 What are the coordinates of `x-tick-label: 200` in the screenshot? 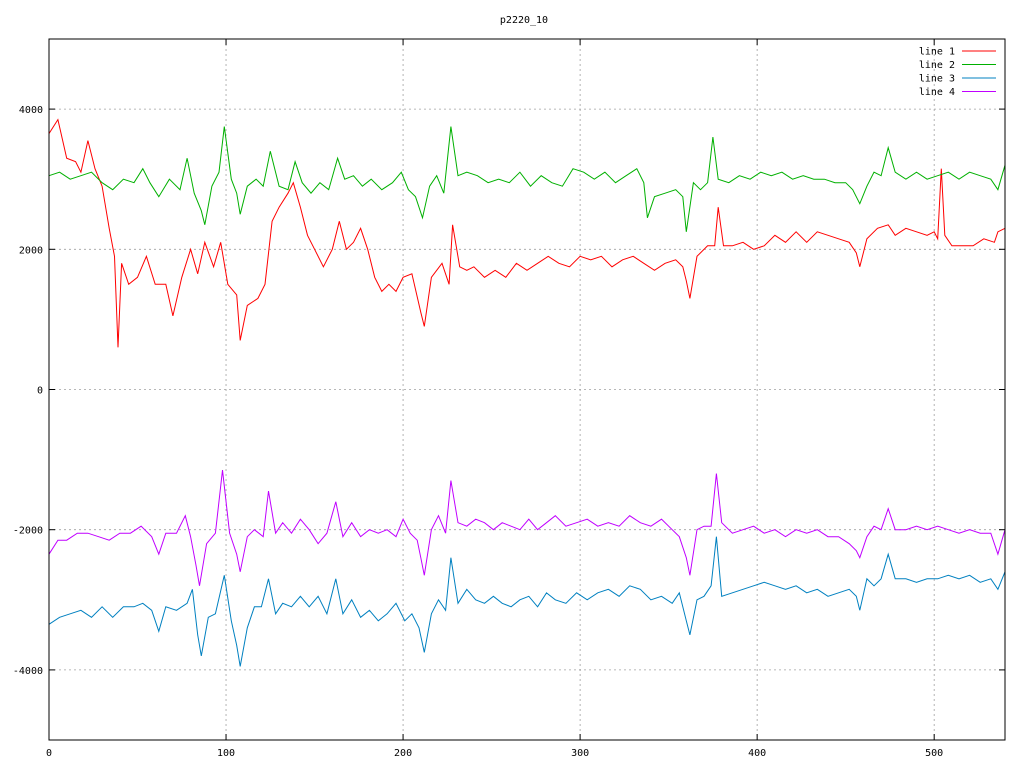 It's located at (403, 753).